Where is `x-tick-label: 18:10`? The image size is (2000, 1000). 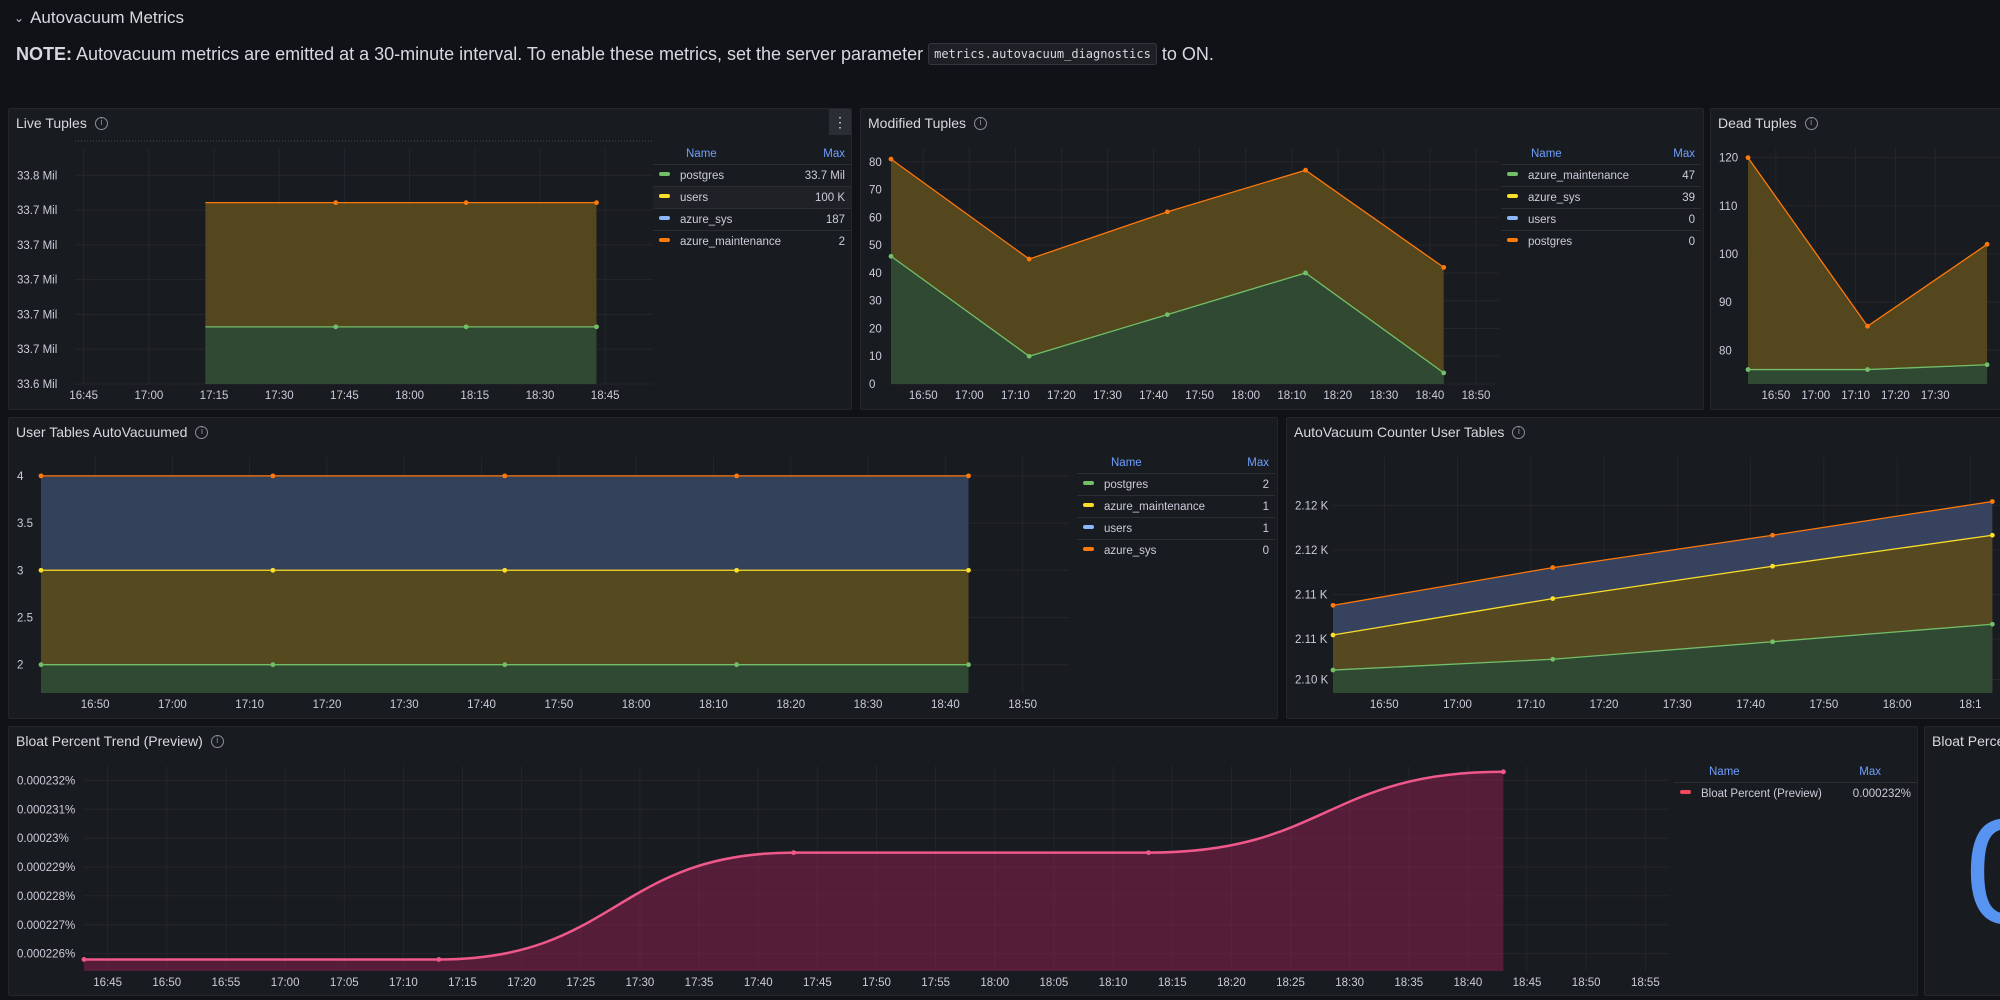 x-tick-label: 18:10 is located at coordinates (1291, 396).